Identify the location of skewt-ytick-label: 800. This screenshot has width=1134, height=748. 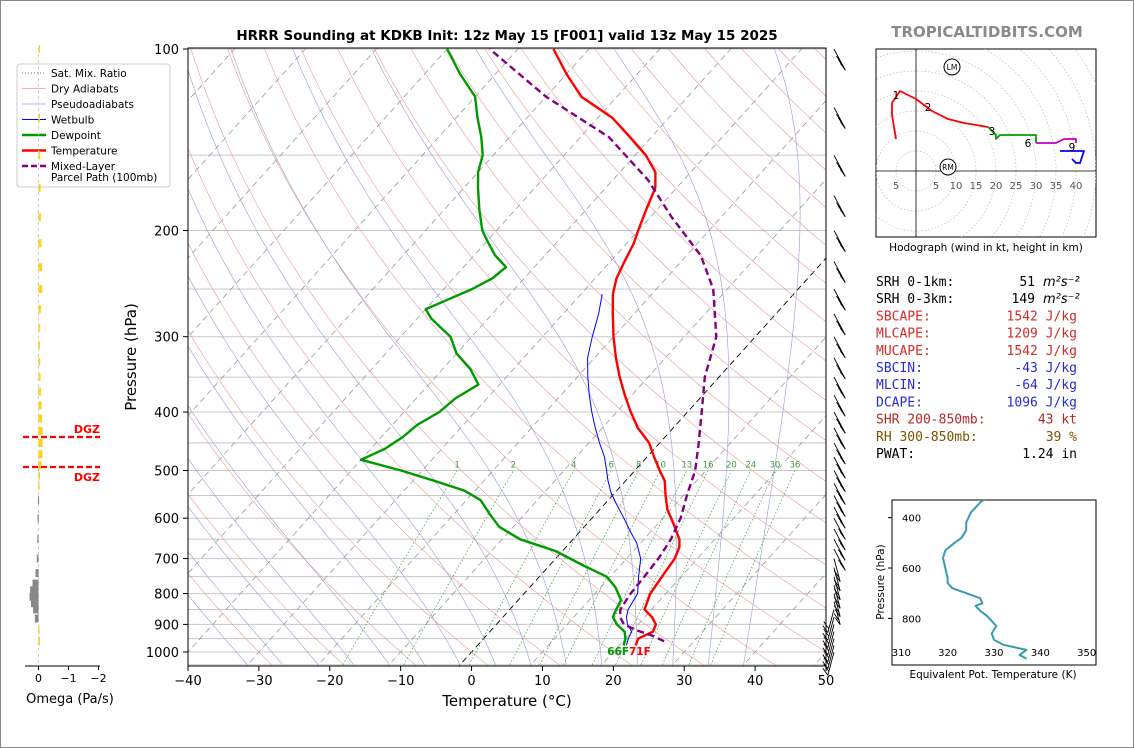
(166, 595).